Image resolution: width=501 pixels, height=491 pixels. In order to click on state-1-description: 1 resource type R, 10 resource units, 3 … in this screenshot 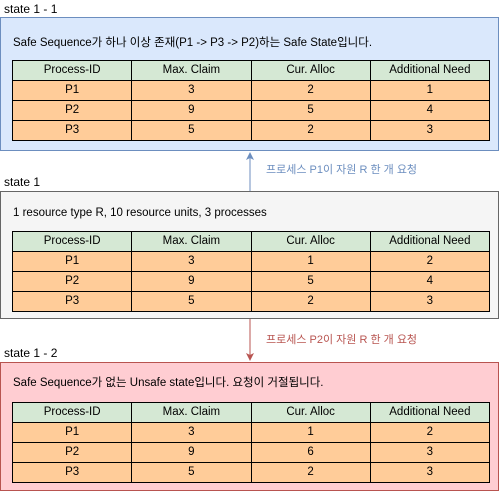, I will do `click(140, 213)`.